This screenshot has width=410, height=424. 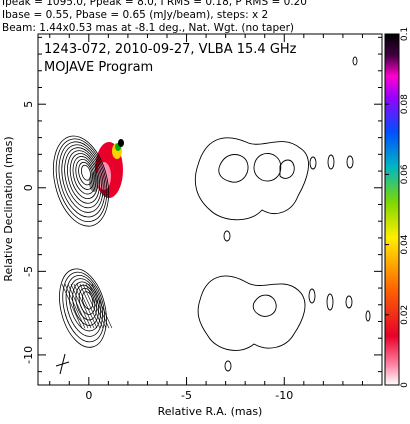 I want to click on y-tick-label: -5, so click(x=28, y=271).